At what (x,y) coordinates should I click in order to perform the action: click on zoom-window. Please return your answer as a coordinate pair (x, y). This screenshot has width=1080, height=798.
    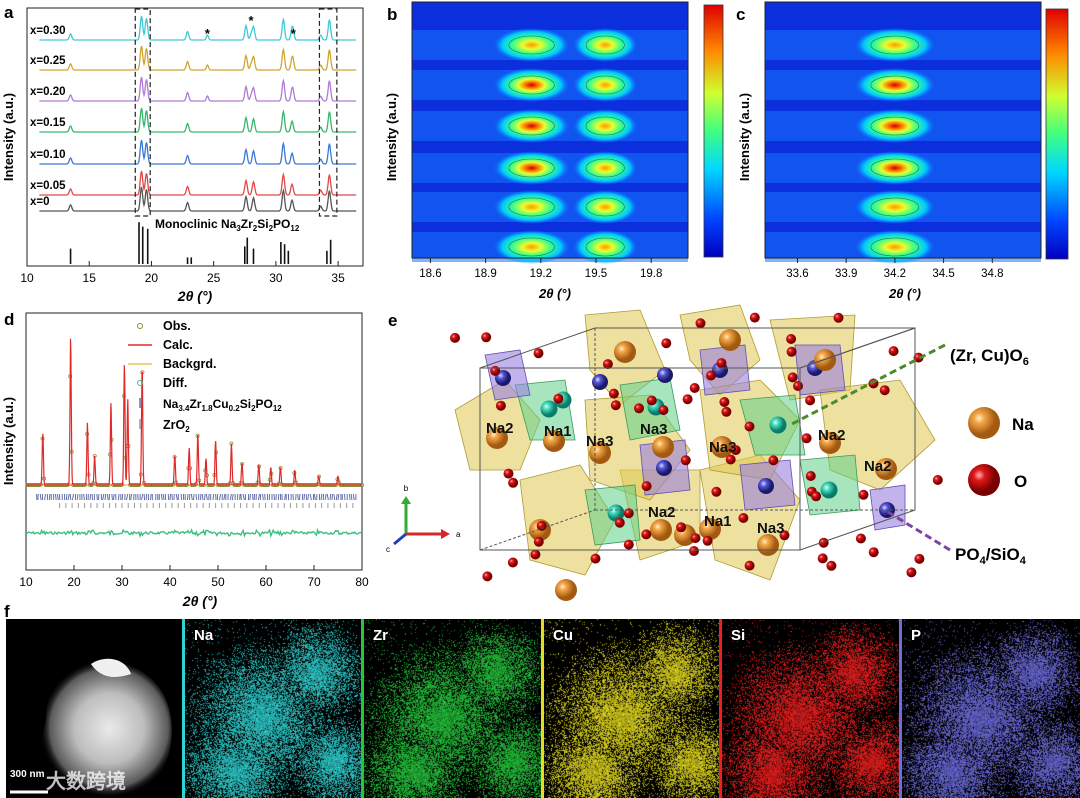
    Looking at the image, I should click on (328, 112).